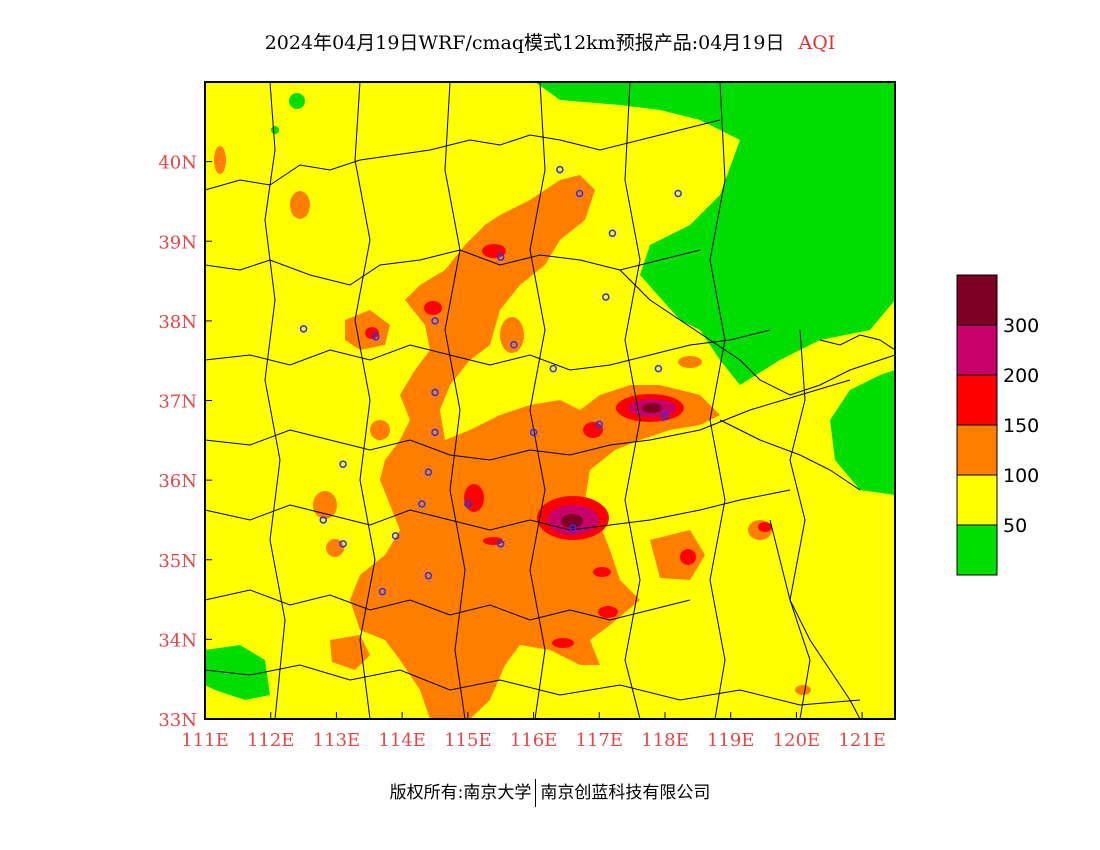 The height and width of the screenshot is (850, 1100). What do you see at coordinates (177, 720) in the screenshot?
I see `y-tick-label: 33N` at bounding box center [177, 720].